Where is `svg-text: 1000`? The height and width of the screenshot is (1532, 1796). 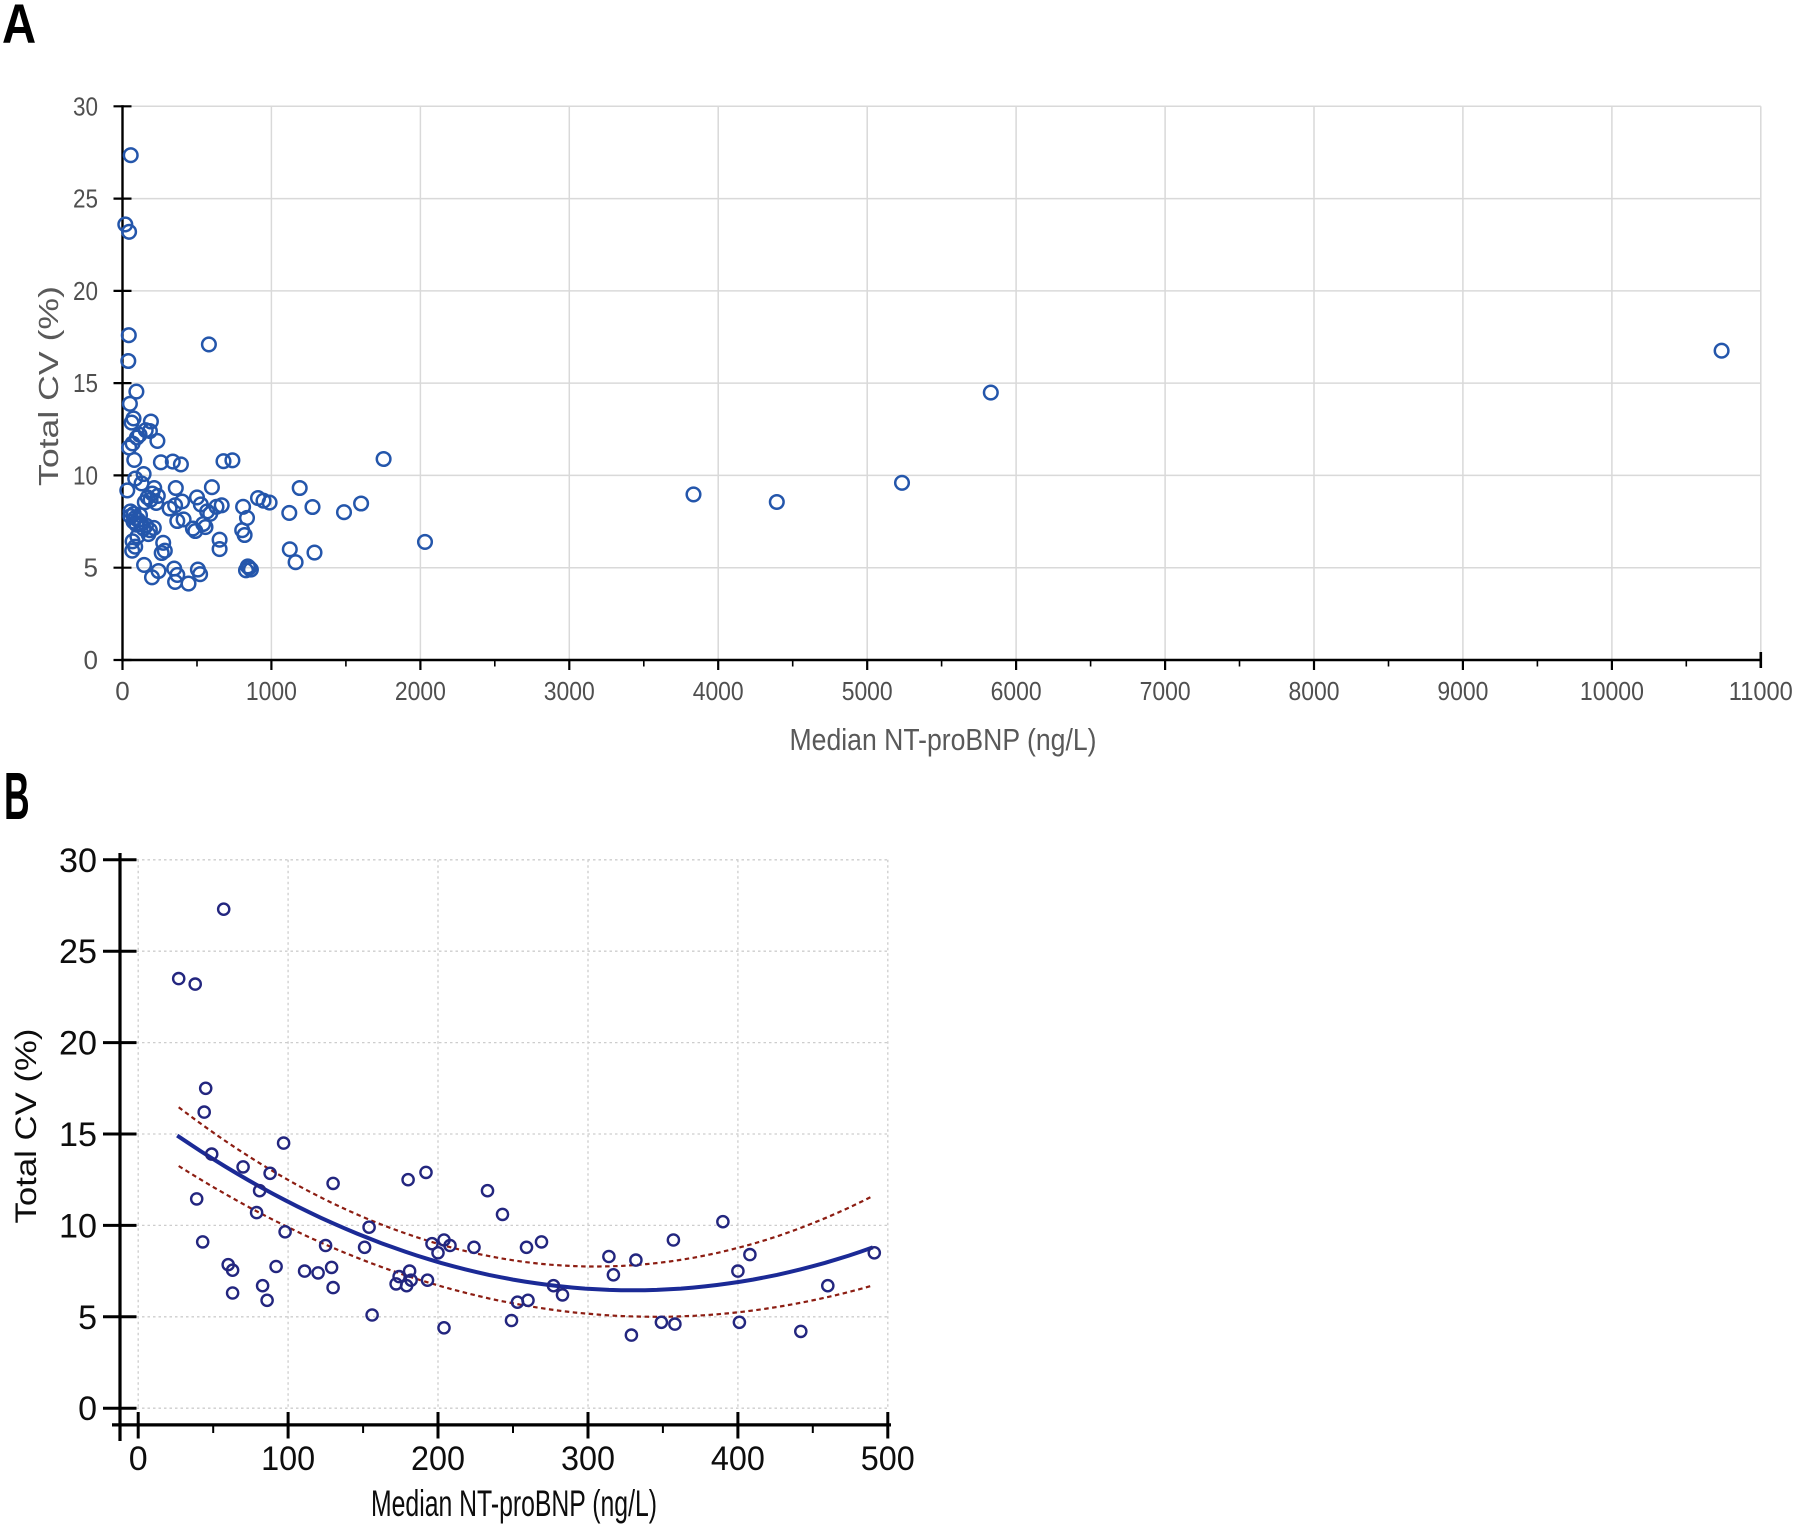
svg-text: 1000 is located at coordinates (271, 691).